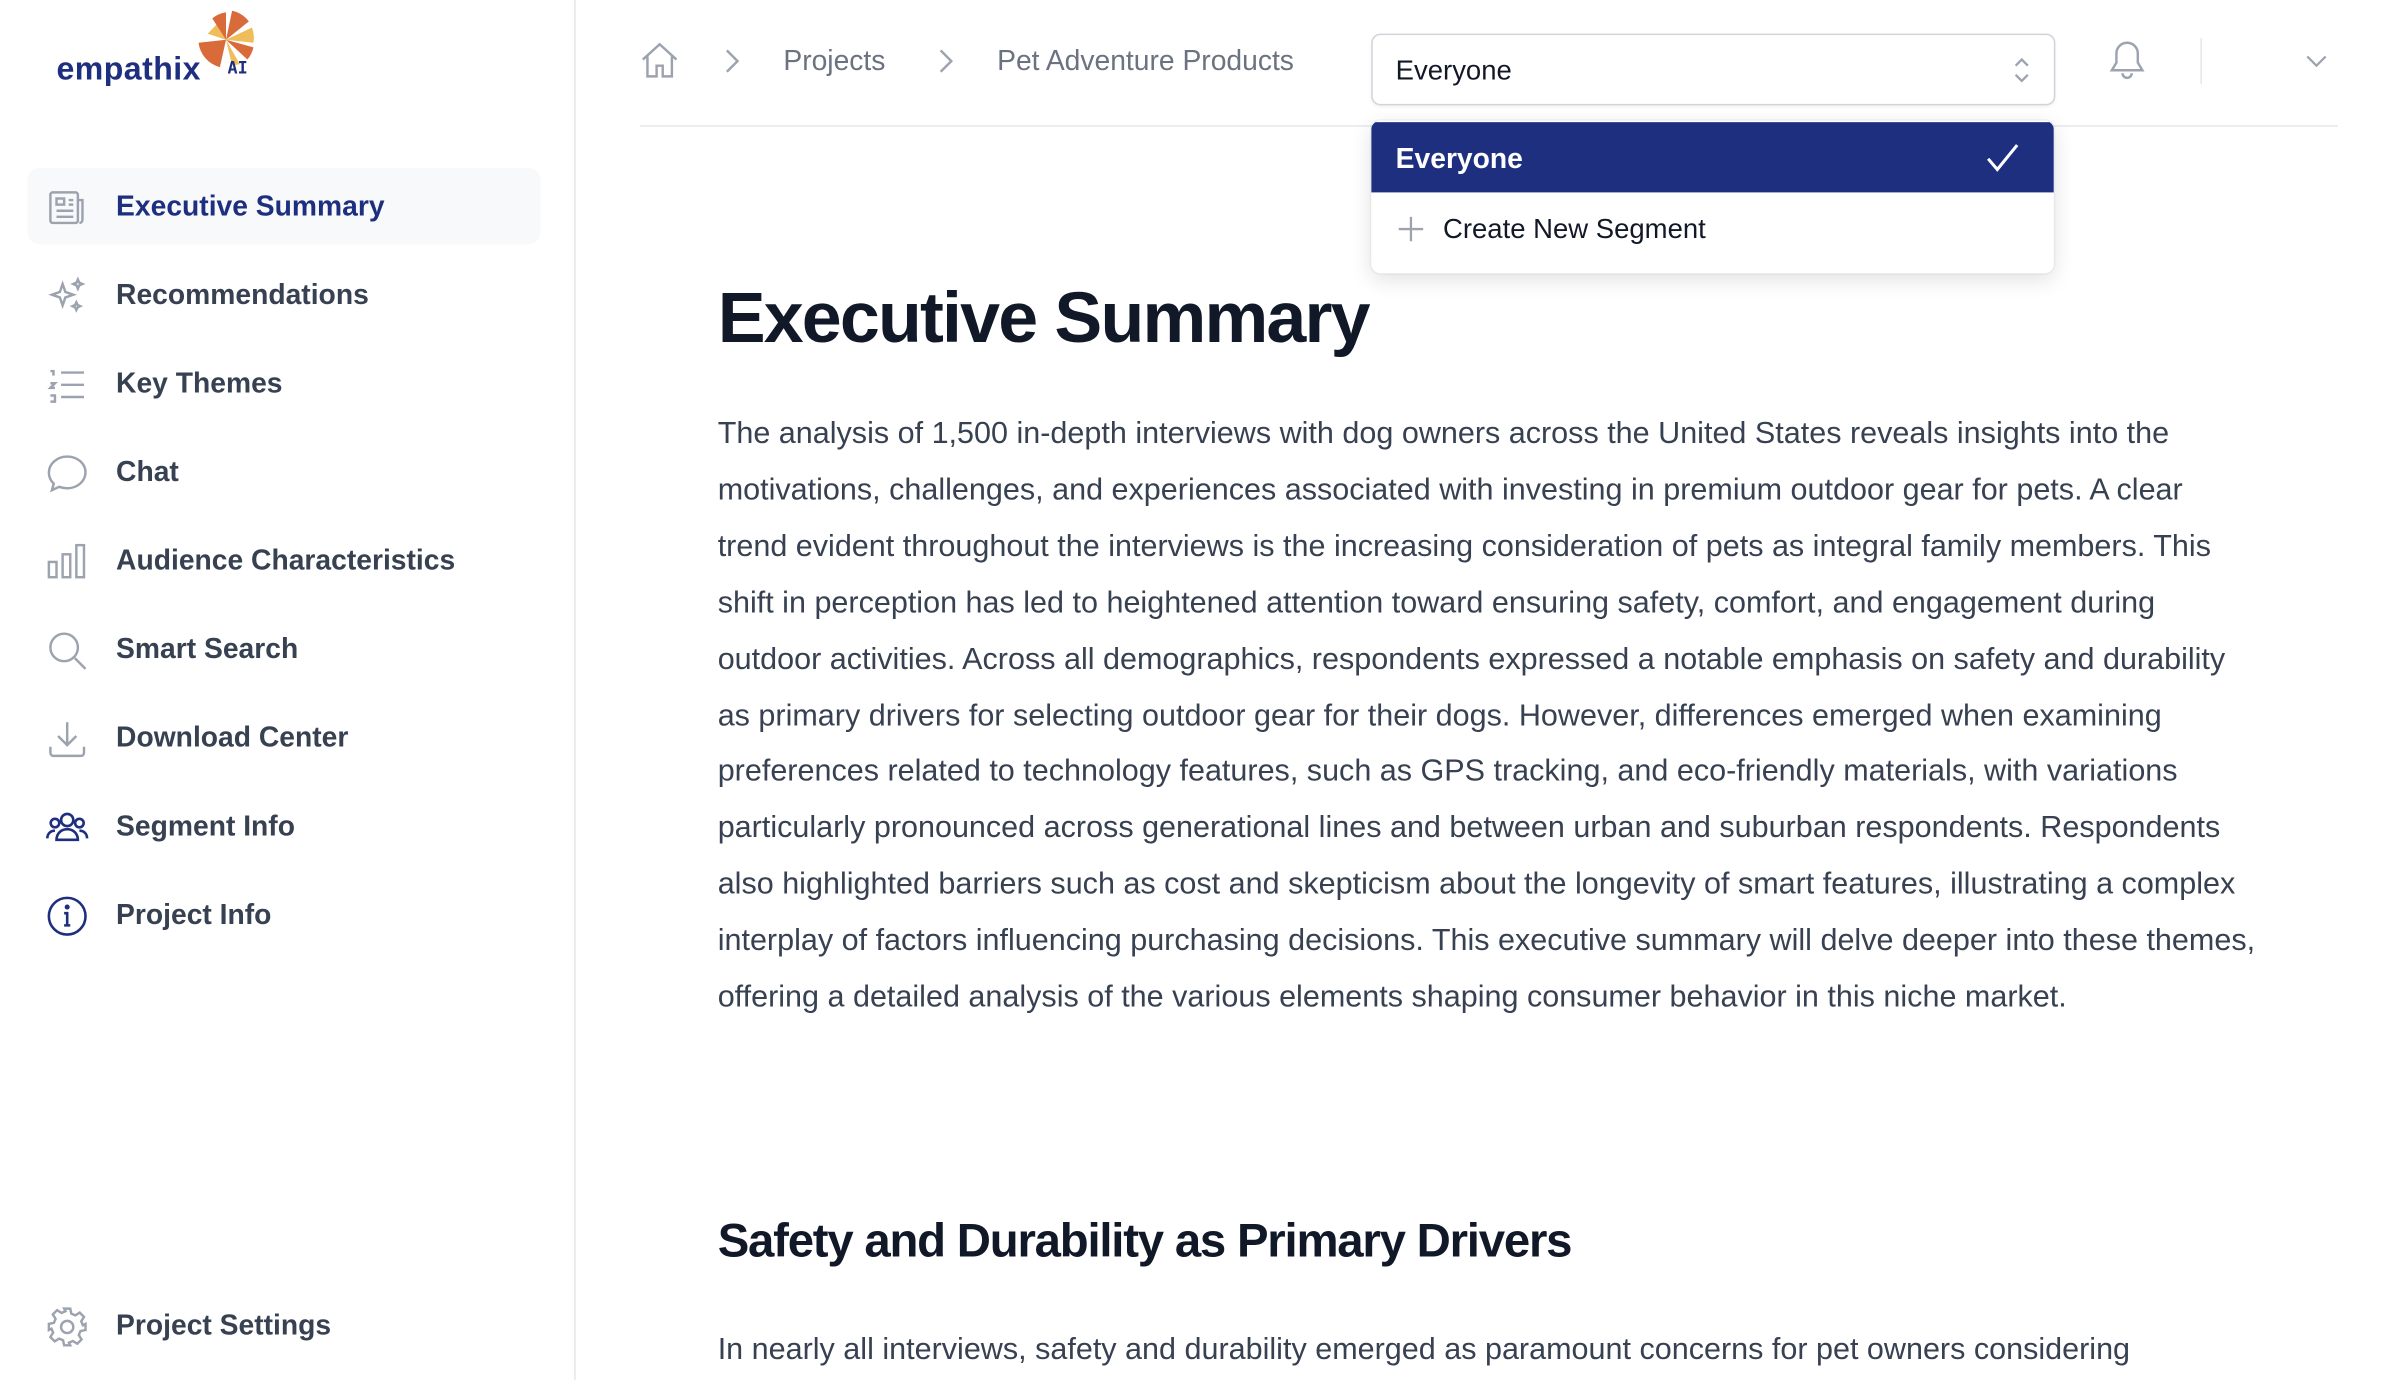 The width and height of the screenshot is (2382, 1380). I want to click on newspaper-icon, so click(67, 207).